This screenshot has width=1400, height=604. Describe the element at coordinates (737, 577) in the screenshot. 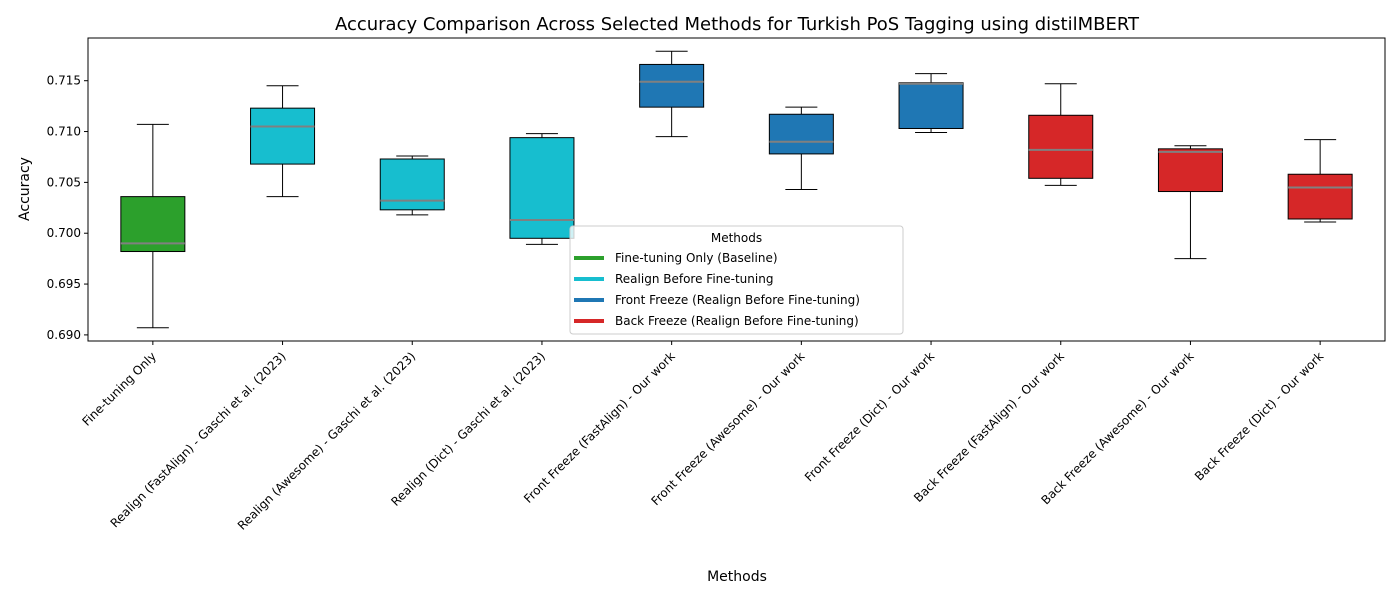

I see `x-axis-title: Methods` at that location.